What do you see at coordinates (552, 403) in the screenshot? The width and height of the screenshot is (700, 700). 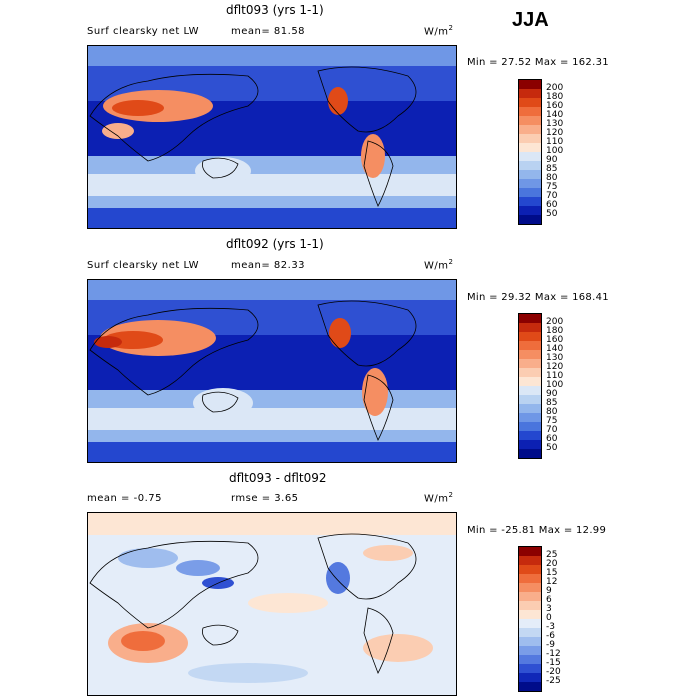 I see `panel2-cbar-tick: 85` at bounding box center [552, 403].